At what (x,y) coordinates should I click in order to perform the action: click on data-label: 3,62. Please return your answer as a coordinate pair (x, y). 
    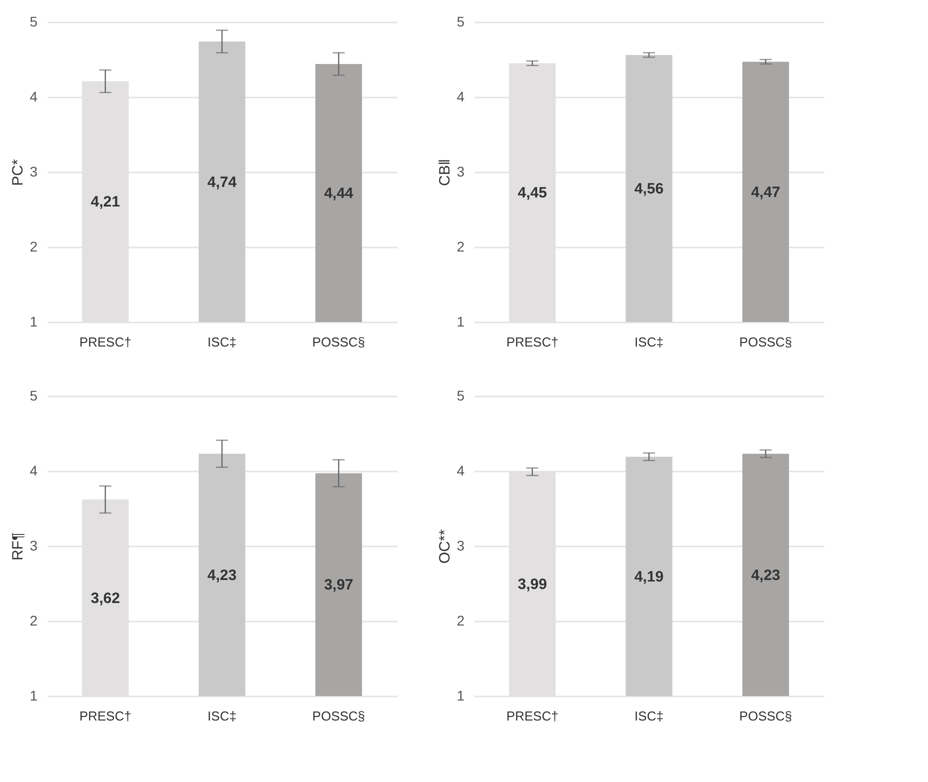
    Looking at the image, I should click on (105, 598).